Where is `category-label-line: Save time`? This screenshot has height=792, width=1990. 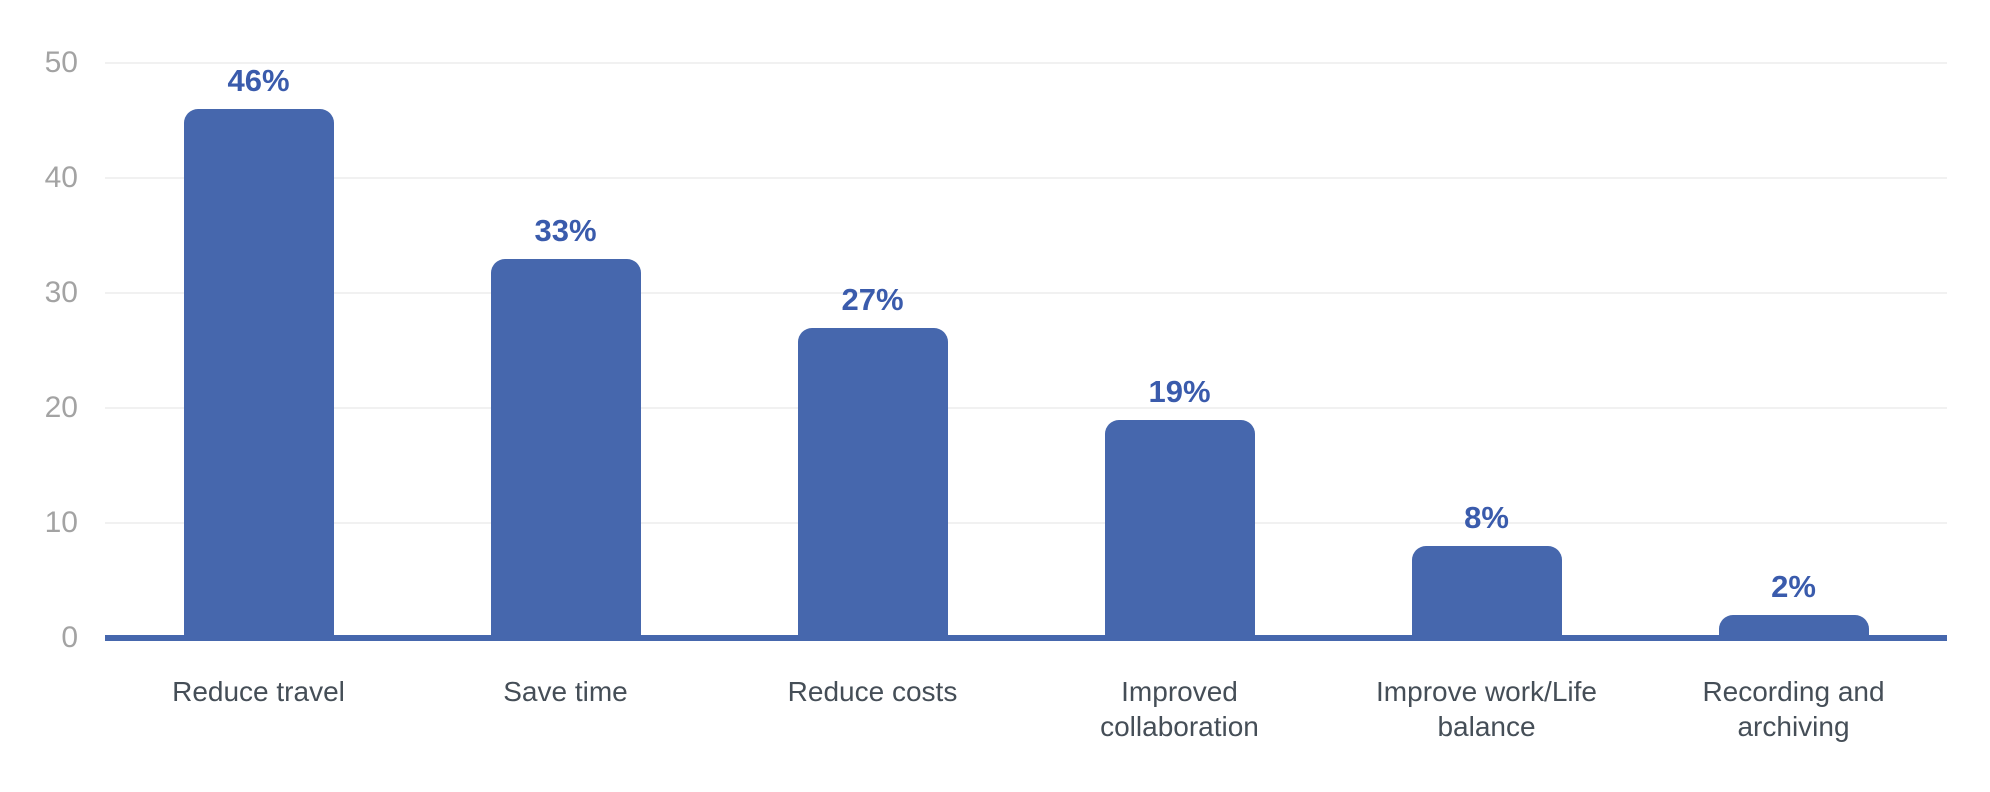
category-label-line: Save time is located at coordinates (565, 691).